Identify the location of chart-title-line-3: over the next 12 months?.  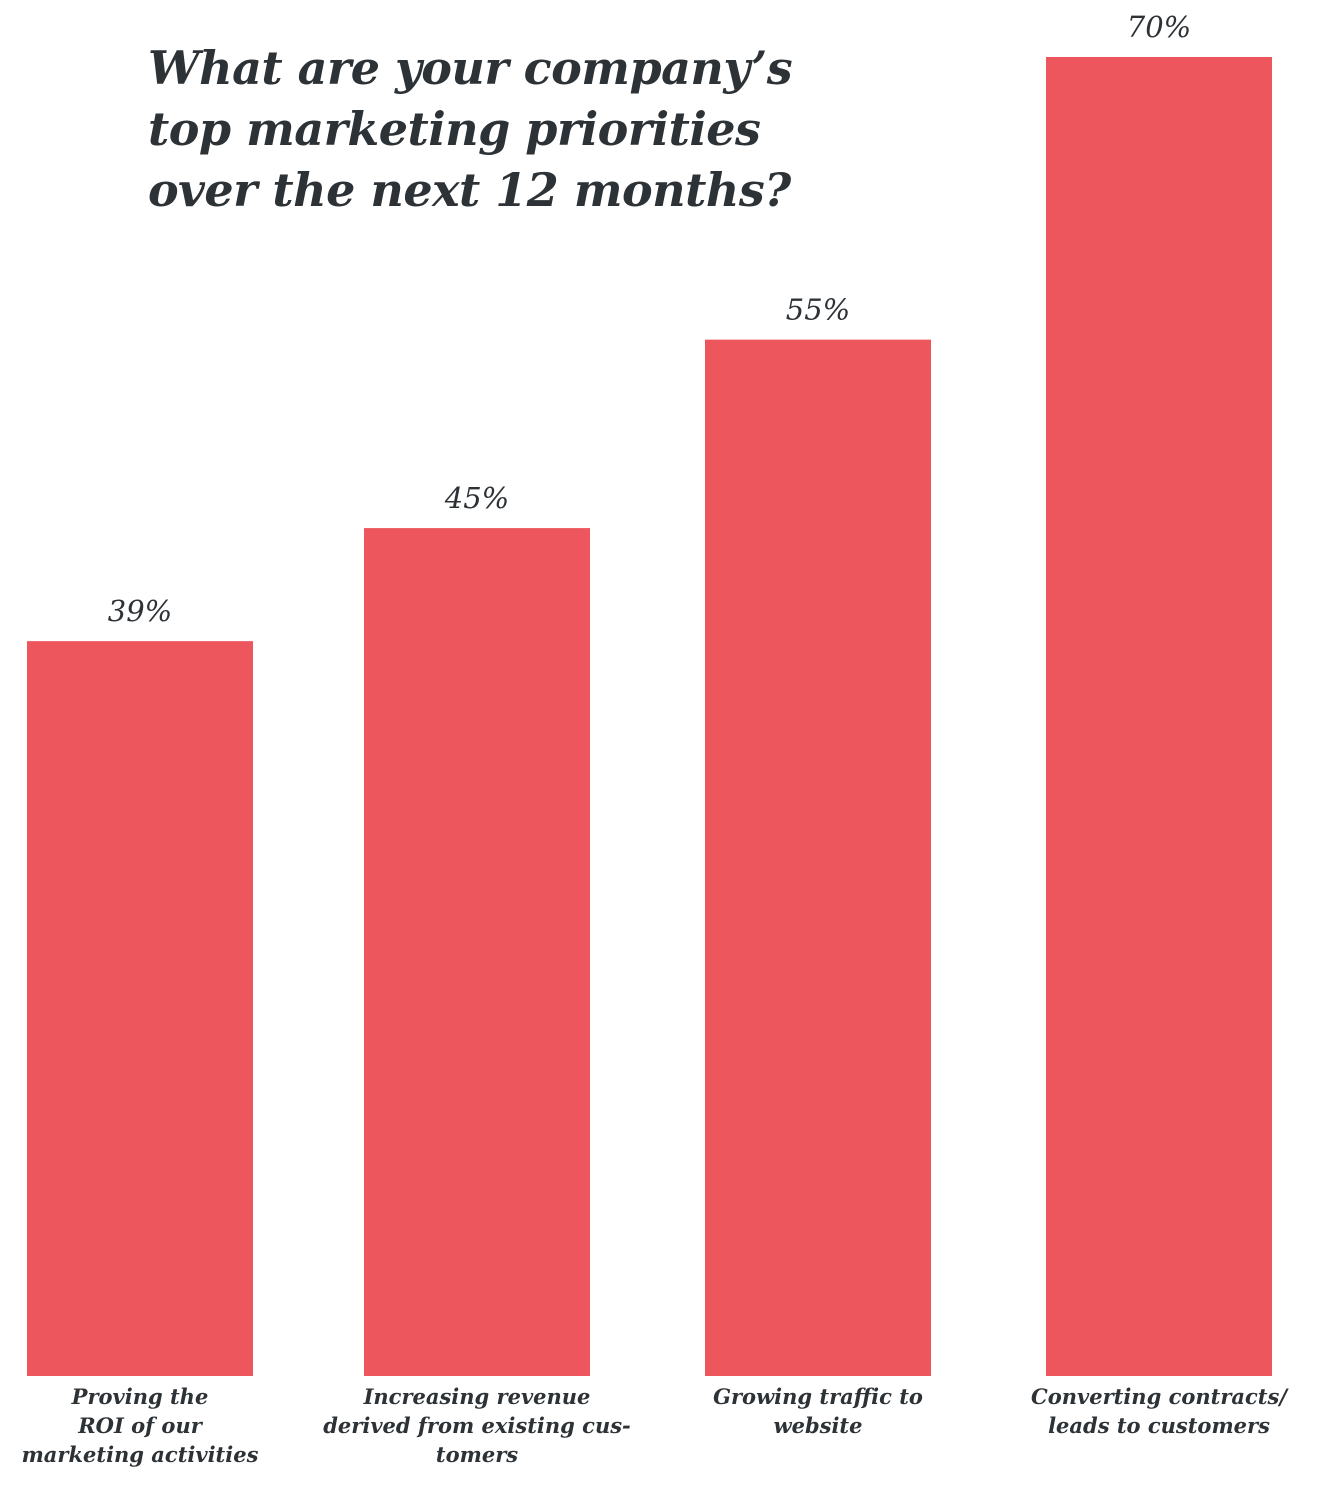
(469, 190).